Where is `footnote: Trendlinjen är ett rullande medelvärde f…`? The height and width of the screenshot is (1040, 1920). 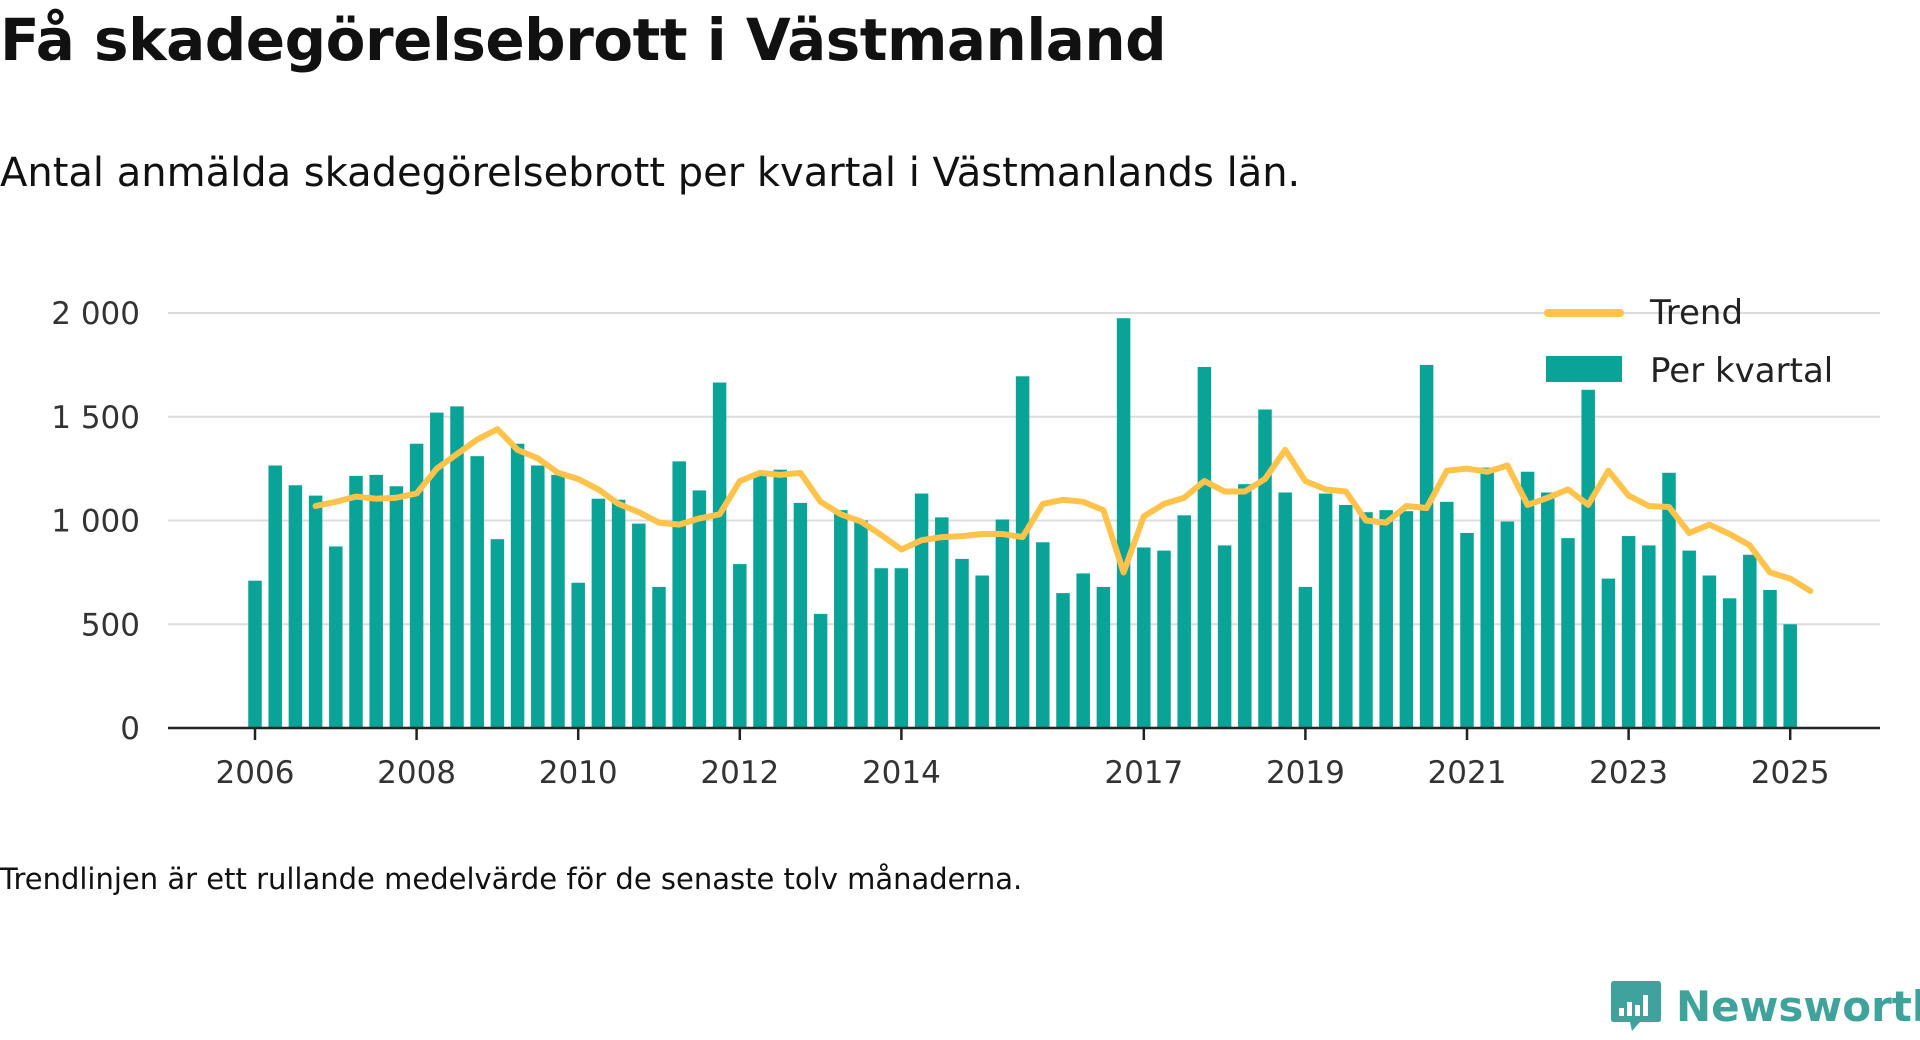 footnote: Trendlinjen är ett rullande medelvärde f… is located at coordinates (511, 879).